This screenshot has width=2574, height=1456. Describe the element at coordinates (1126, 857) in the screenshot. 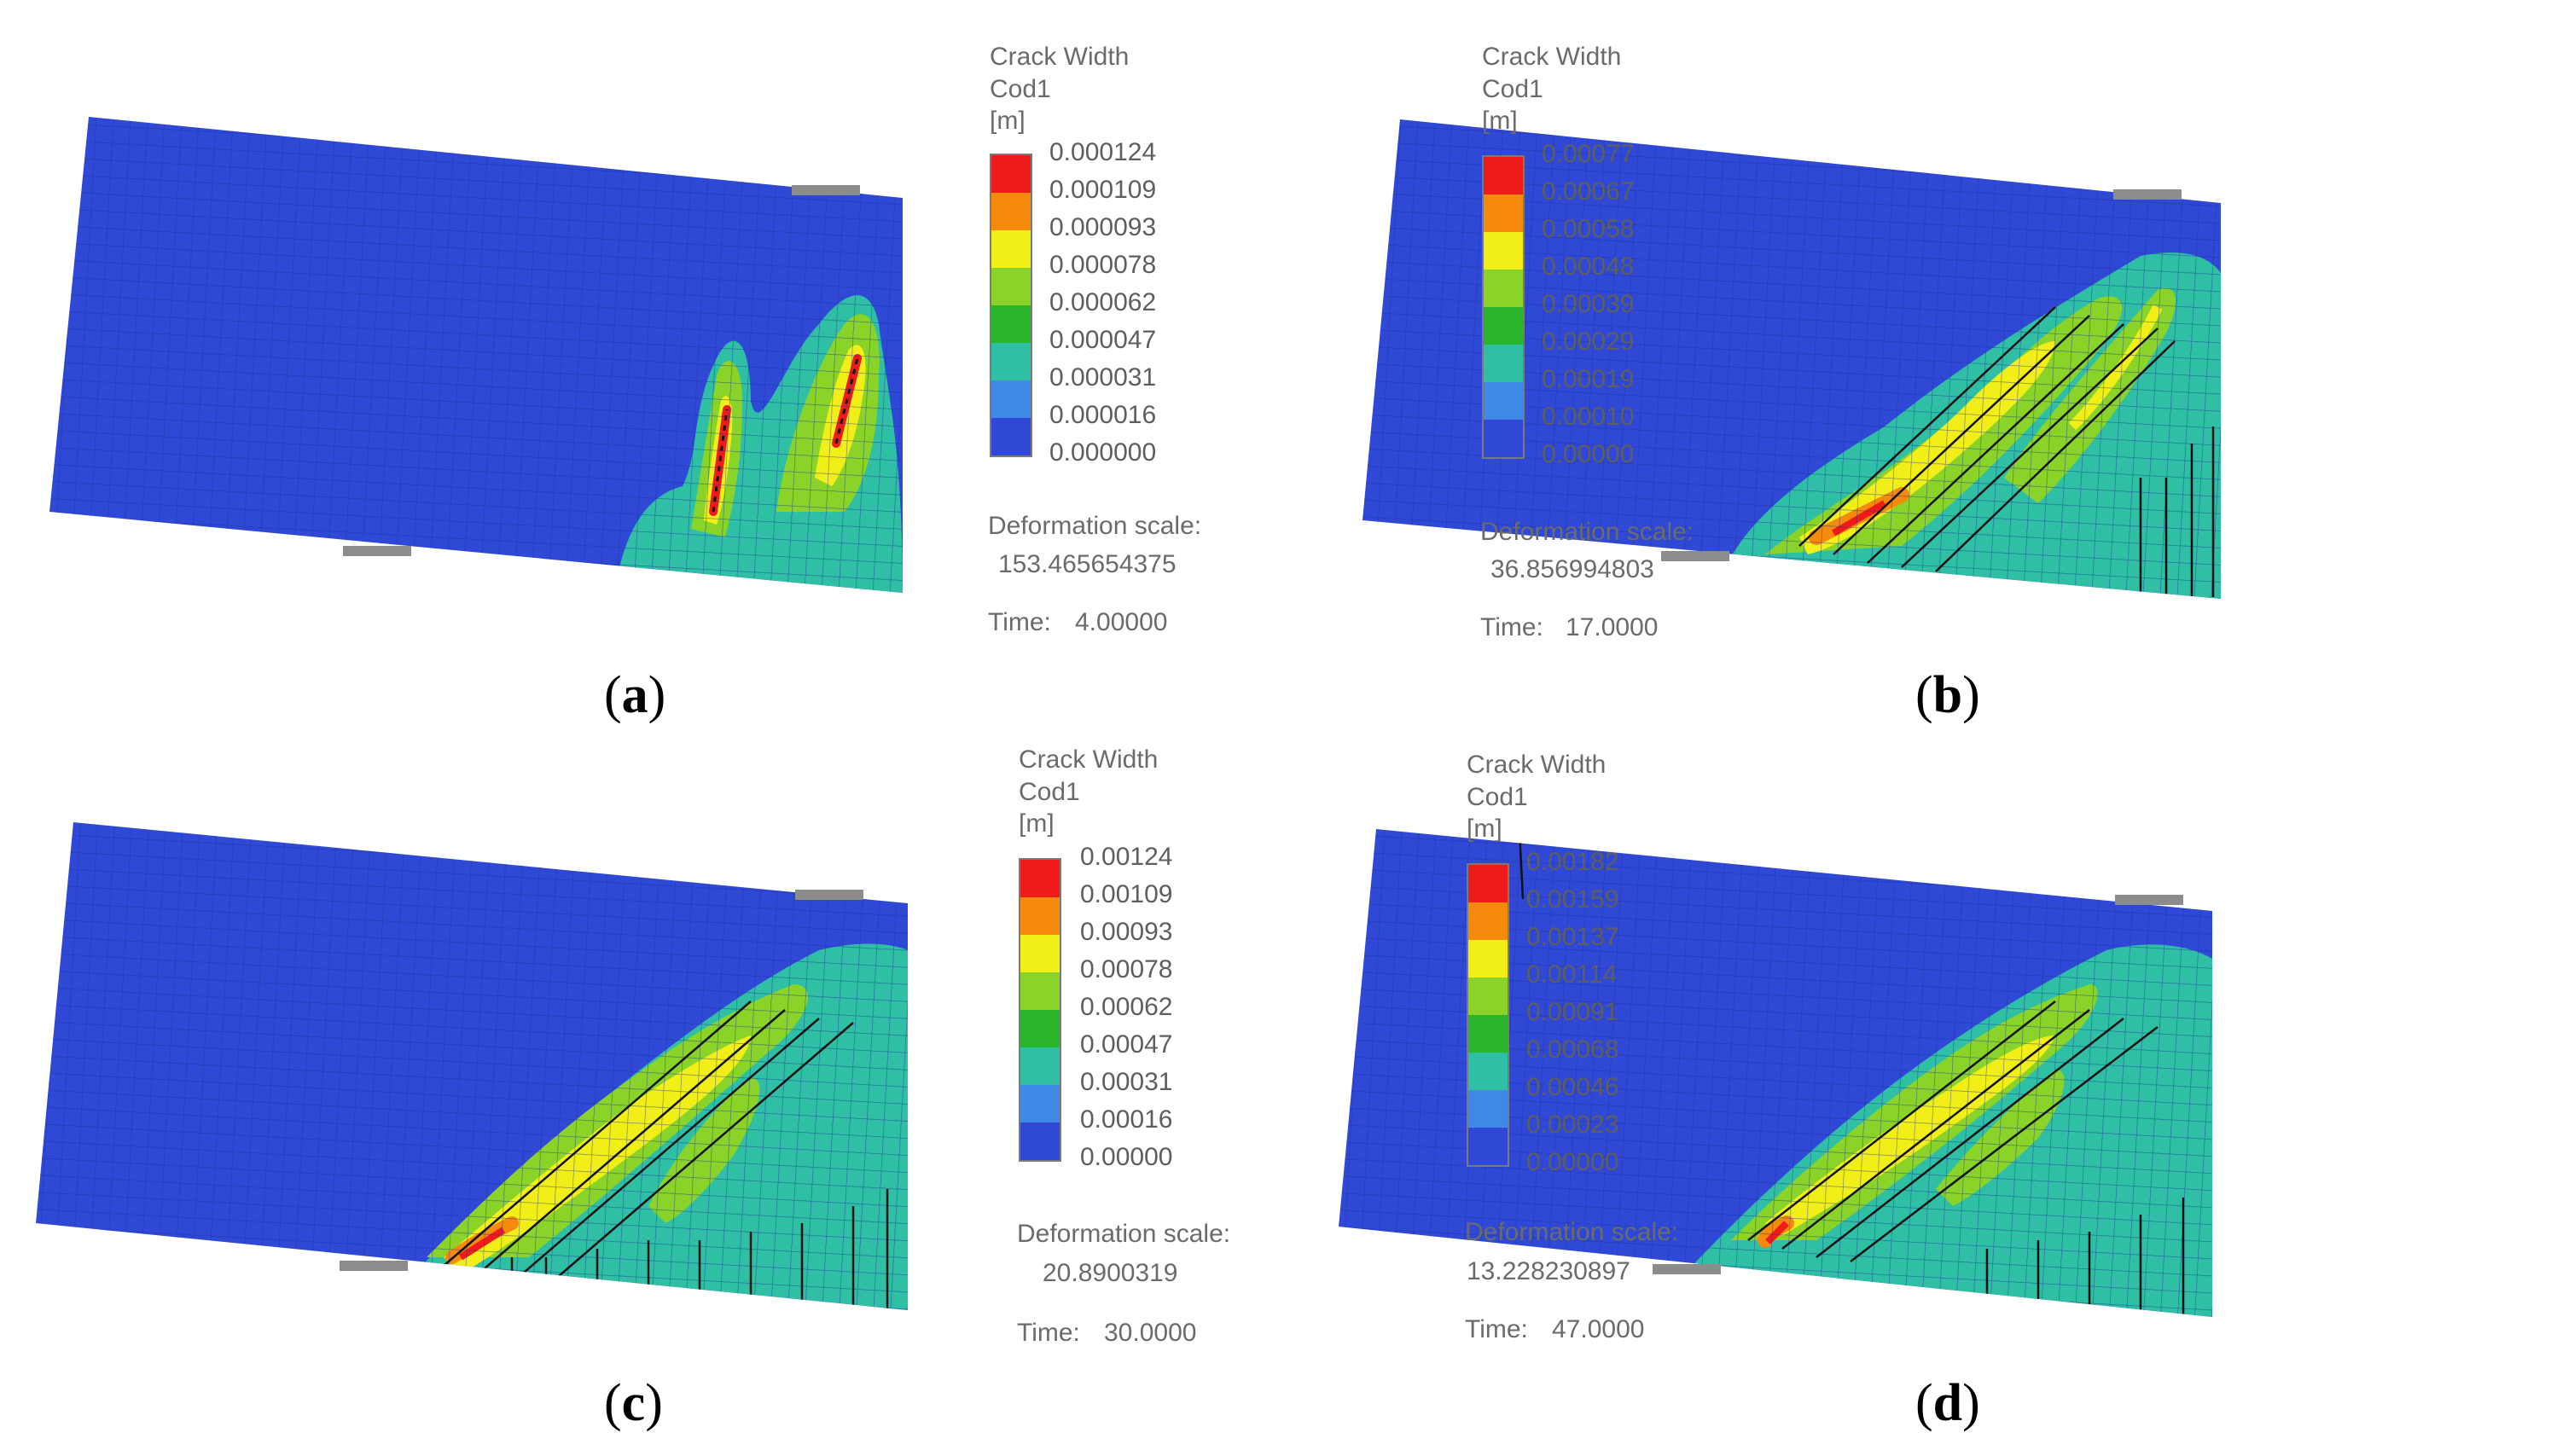

I see `scale-tick: 0.00124` at that location.